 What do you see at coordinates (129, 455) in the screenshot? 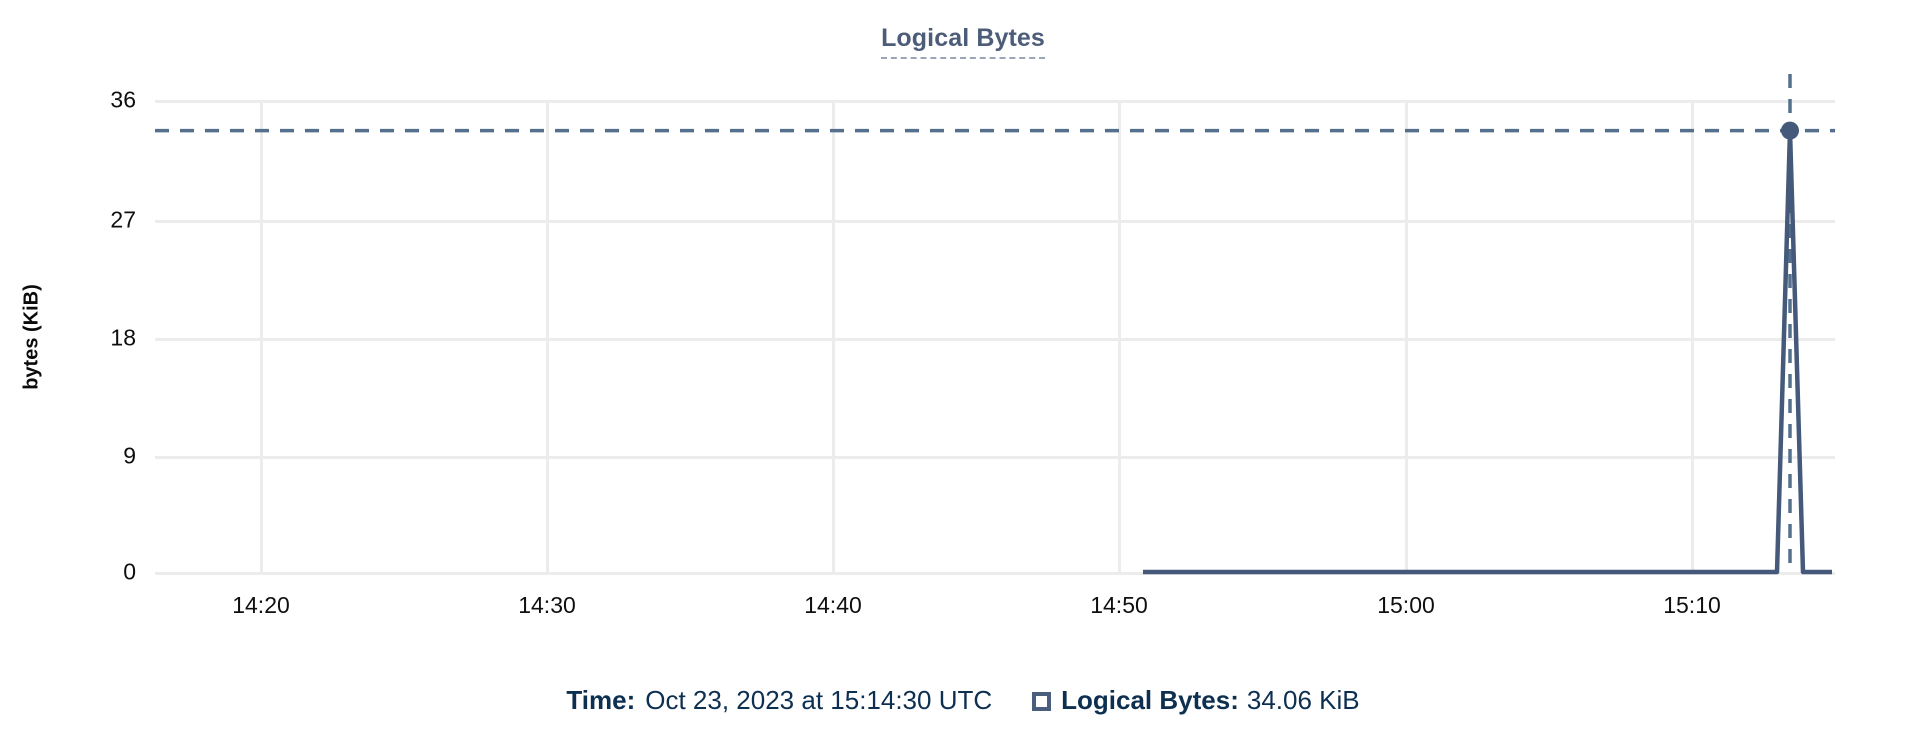
I see `y-tick-label: 9` at bounding box center [129, 455].